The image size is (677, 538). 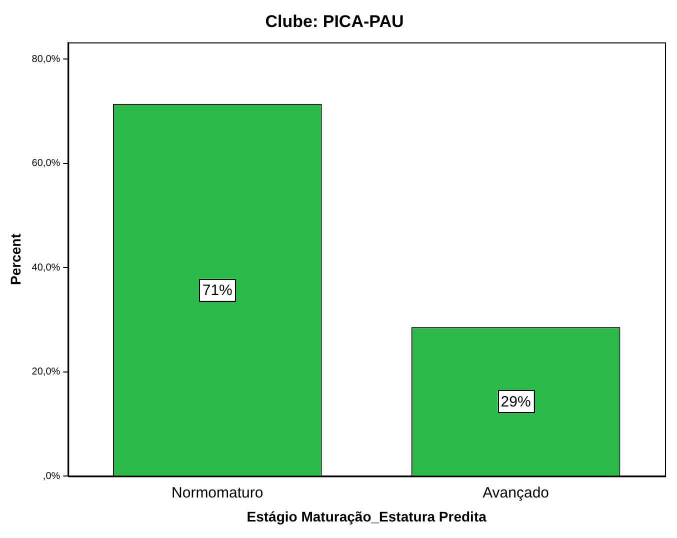 I want to click on x-axis-title: Estágio Maturação_Estatura Predita, so click(x=366, y=516).